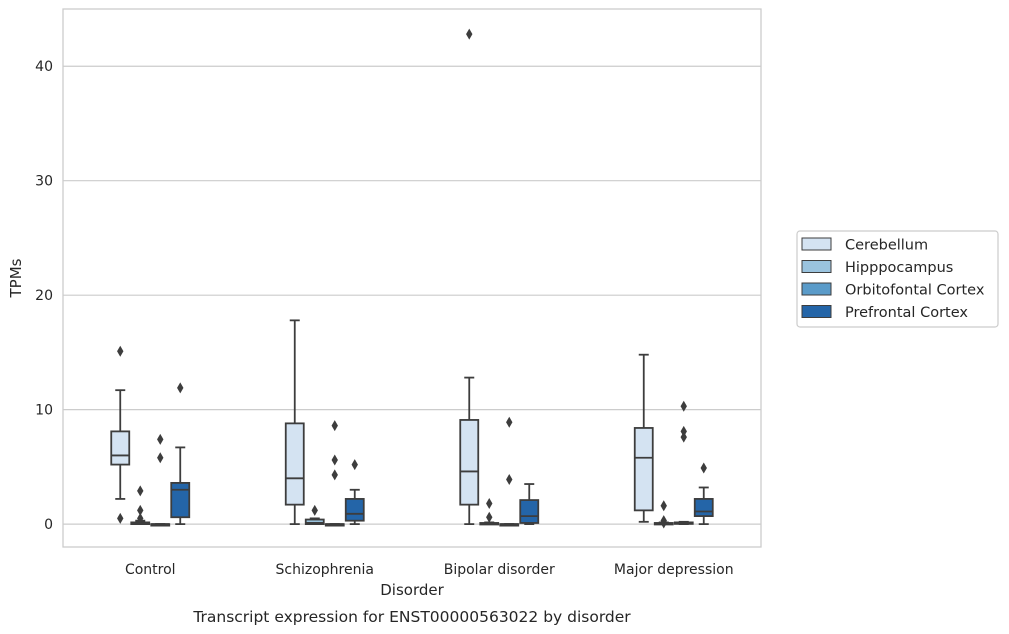 The height and width of the screenshot is (634, 1009). Describe the element at coordinates (150, 570) in the screenshot. I see `x-tick-label: Control` at that location.